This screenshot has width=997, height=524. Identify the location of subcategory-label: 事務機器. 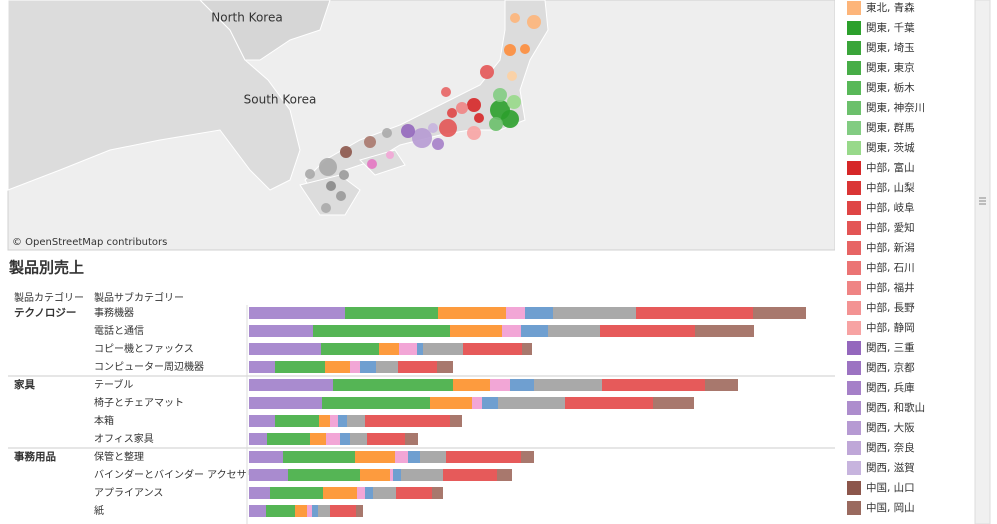
(114, 312).